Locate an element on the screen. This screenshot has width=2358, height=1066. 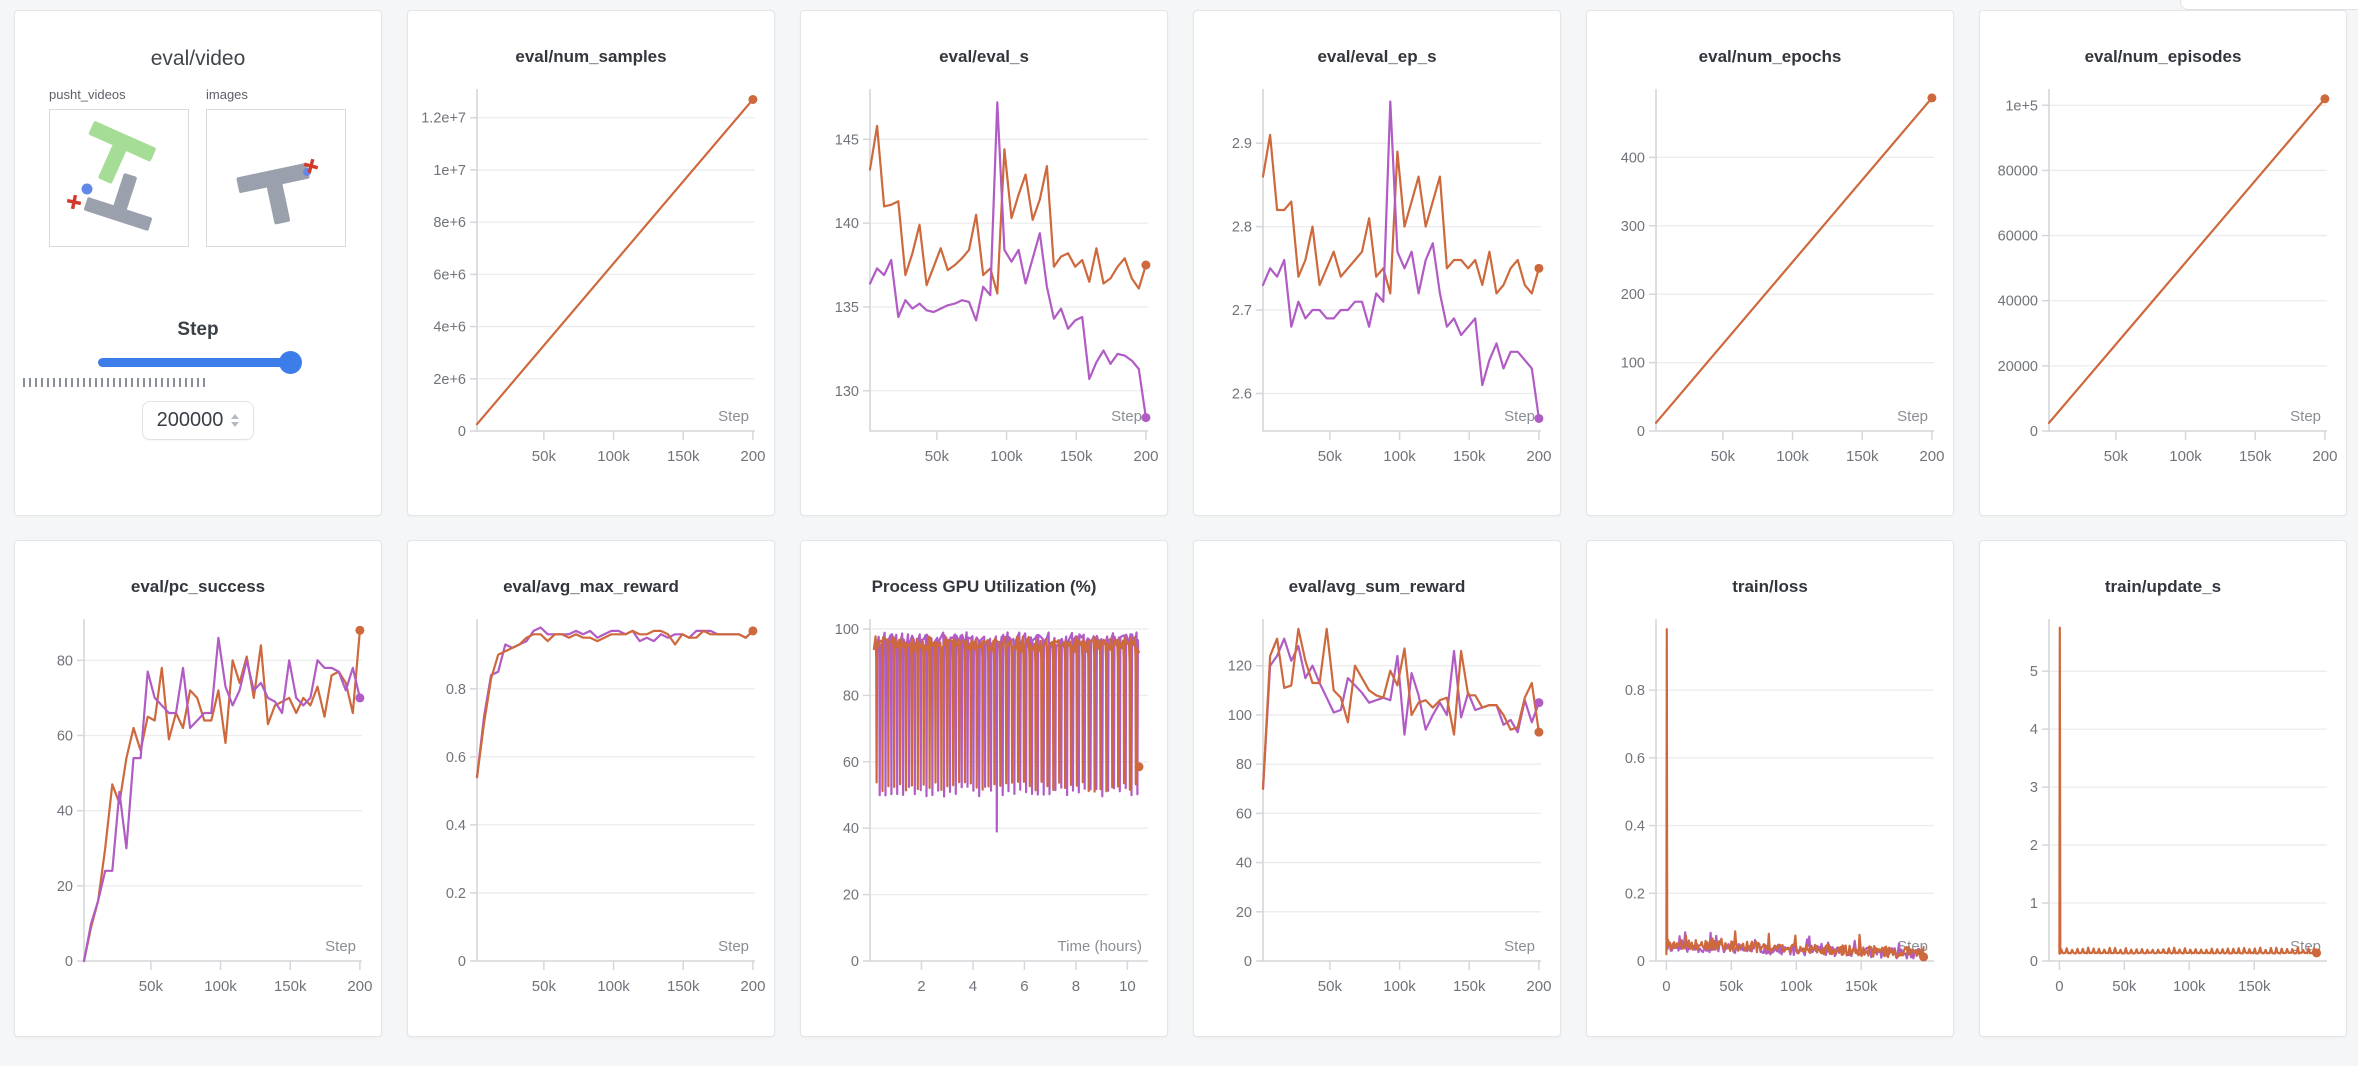
step-input: 200000 is located at coordinates (198, 420).